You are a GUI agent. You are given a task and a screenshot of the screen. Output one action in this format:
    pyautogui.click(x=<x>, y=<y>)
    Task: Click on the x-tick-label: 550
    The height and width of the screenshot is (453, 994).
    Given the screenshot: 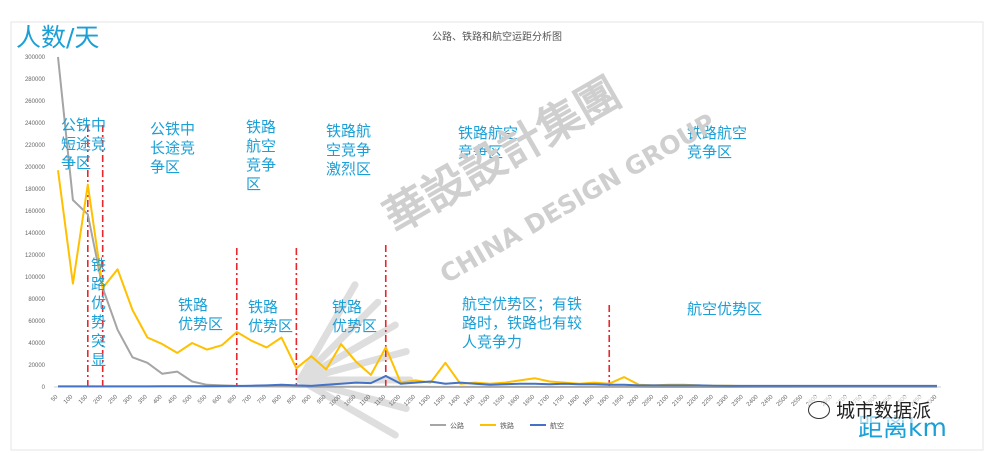 What is the action you would take?
    pyautogui.click(x=203, y=400)
    